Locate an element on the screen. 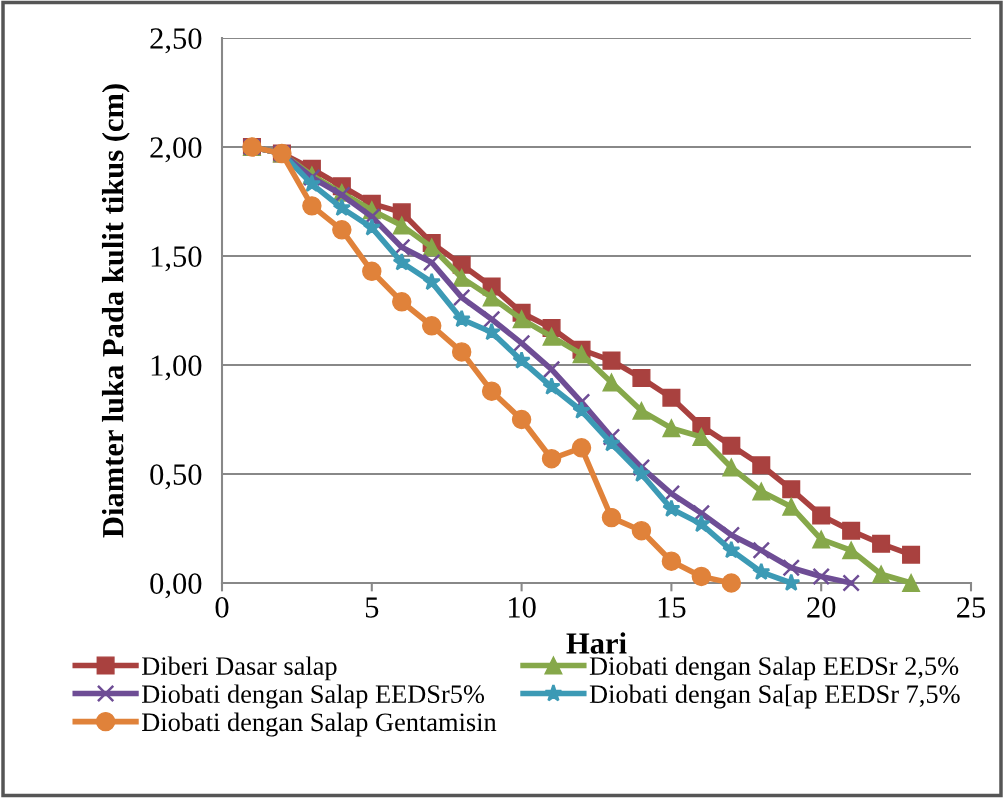  x-tick-label: 15 is located at coordinates (672, 607).